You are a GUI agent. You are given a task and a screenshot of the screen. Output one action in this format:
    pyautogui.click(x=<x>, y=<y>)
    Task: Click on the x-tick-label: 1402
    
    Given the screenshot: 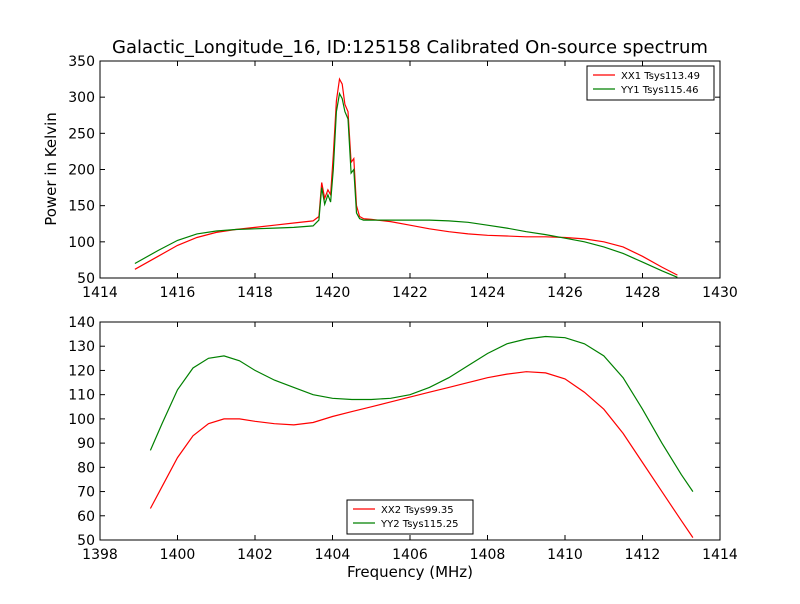 What is the action you would take?
    pyautogui.click(x=255, y=555)
    